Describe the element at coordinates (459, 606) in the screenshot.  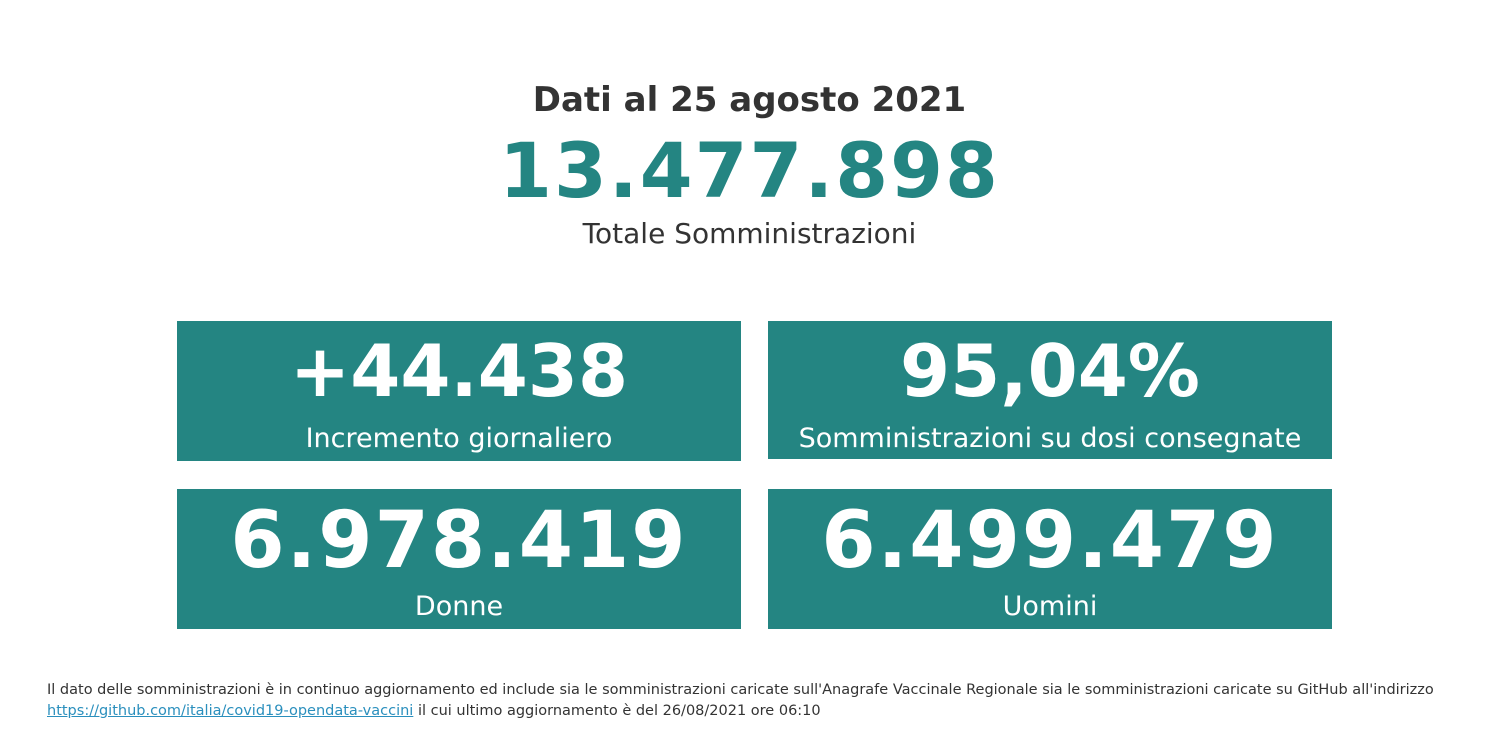
I see `women-label: Donne` at that location.